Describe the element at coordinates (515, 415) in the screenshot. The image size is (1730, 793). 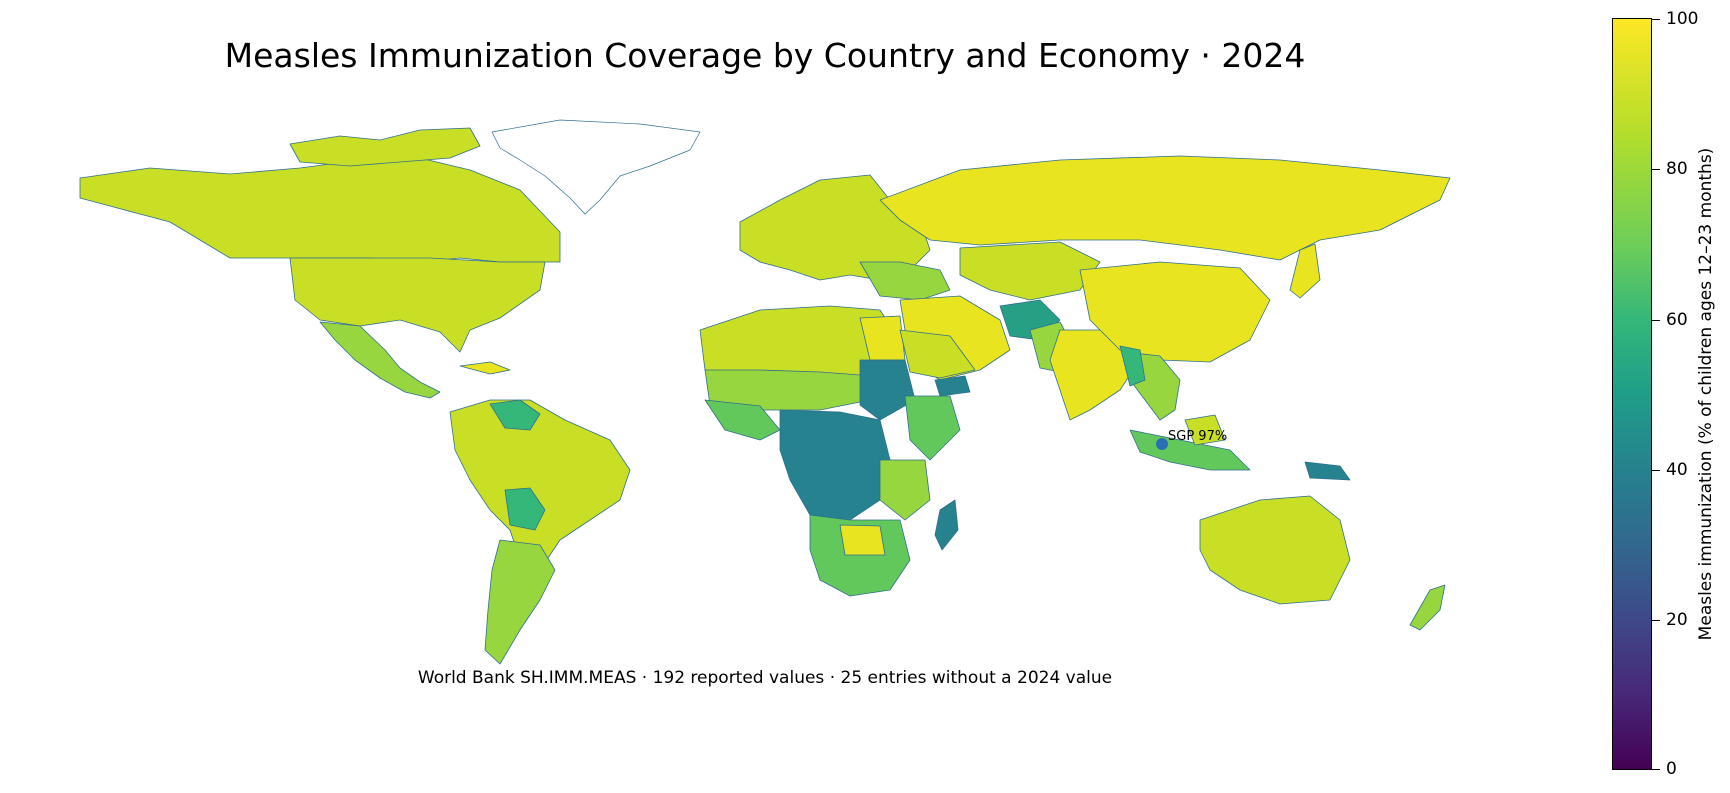
I see `region-venezuela` at that location.